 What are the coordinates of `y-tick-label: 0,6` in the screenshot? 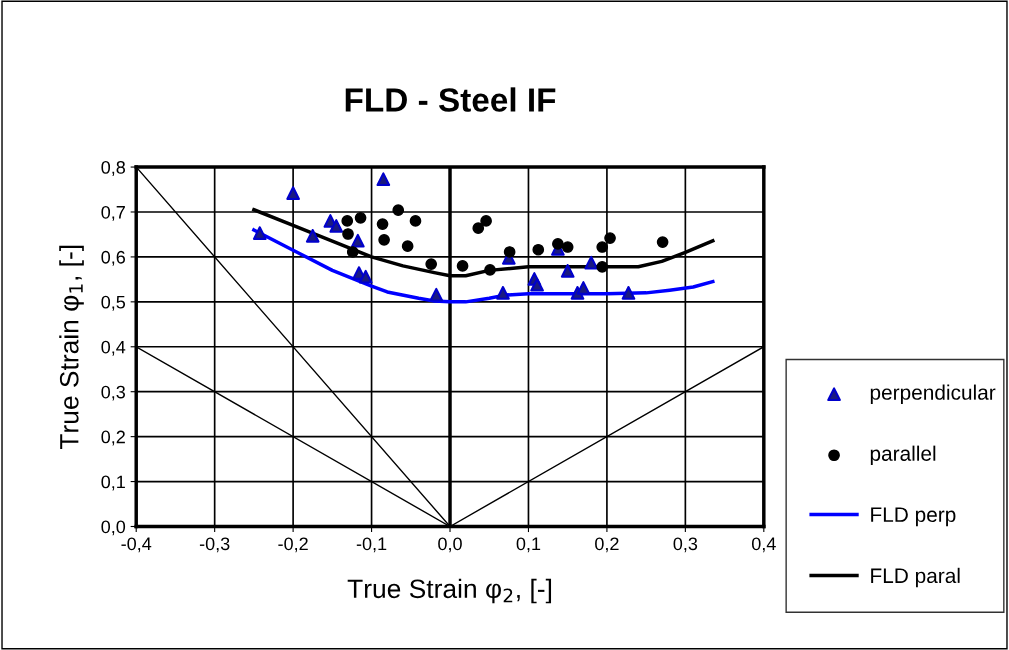 It's located at (113, 258).